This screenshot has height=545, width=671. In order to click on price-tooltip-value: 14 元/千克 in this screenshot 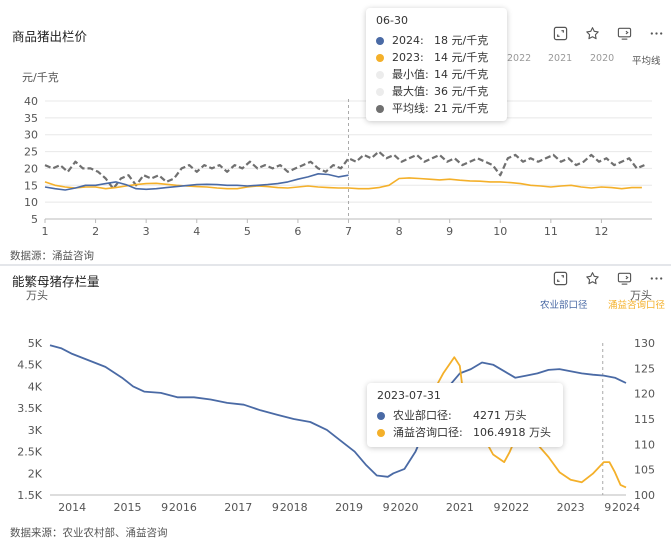, I will do `click(461, 57)`.